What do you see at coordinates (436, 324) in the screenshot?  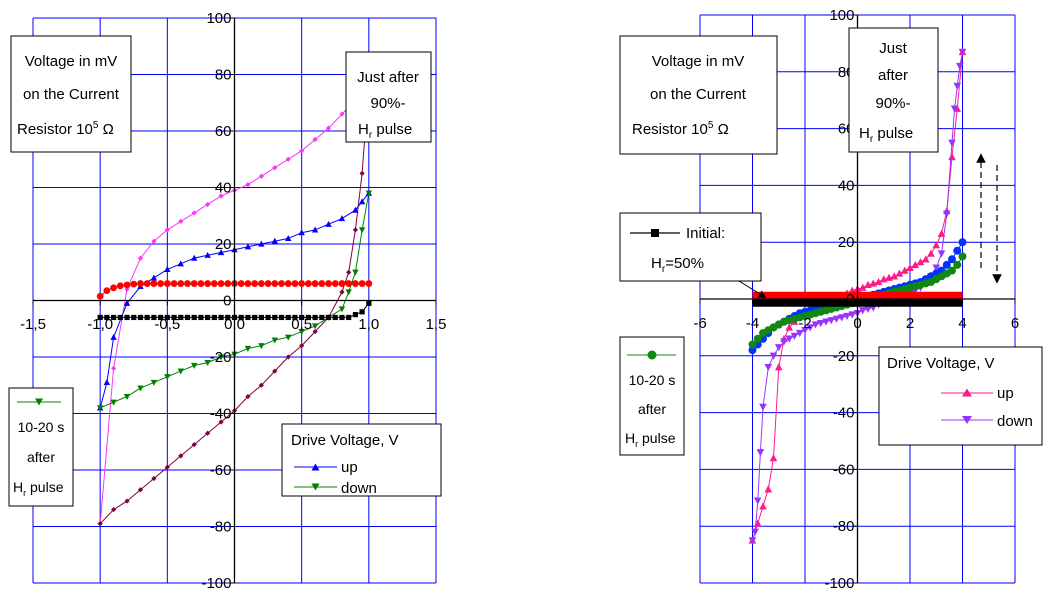 I see `x-tick-label: 1,5` at bounding box center [436, 324].